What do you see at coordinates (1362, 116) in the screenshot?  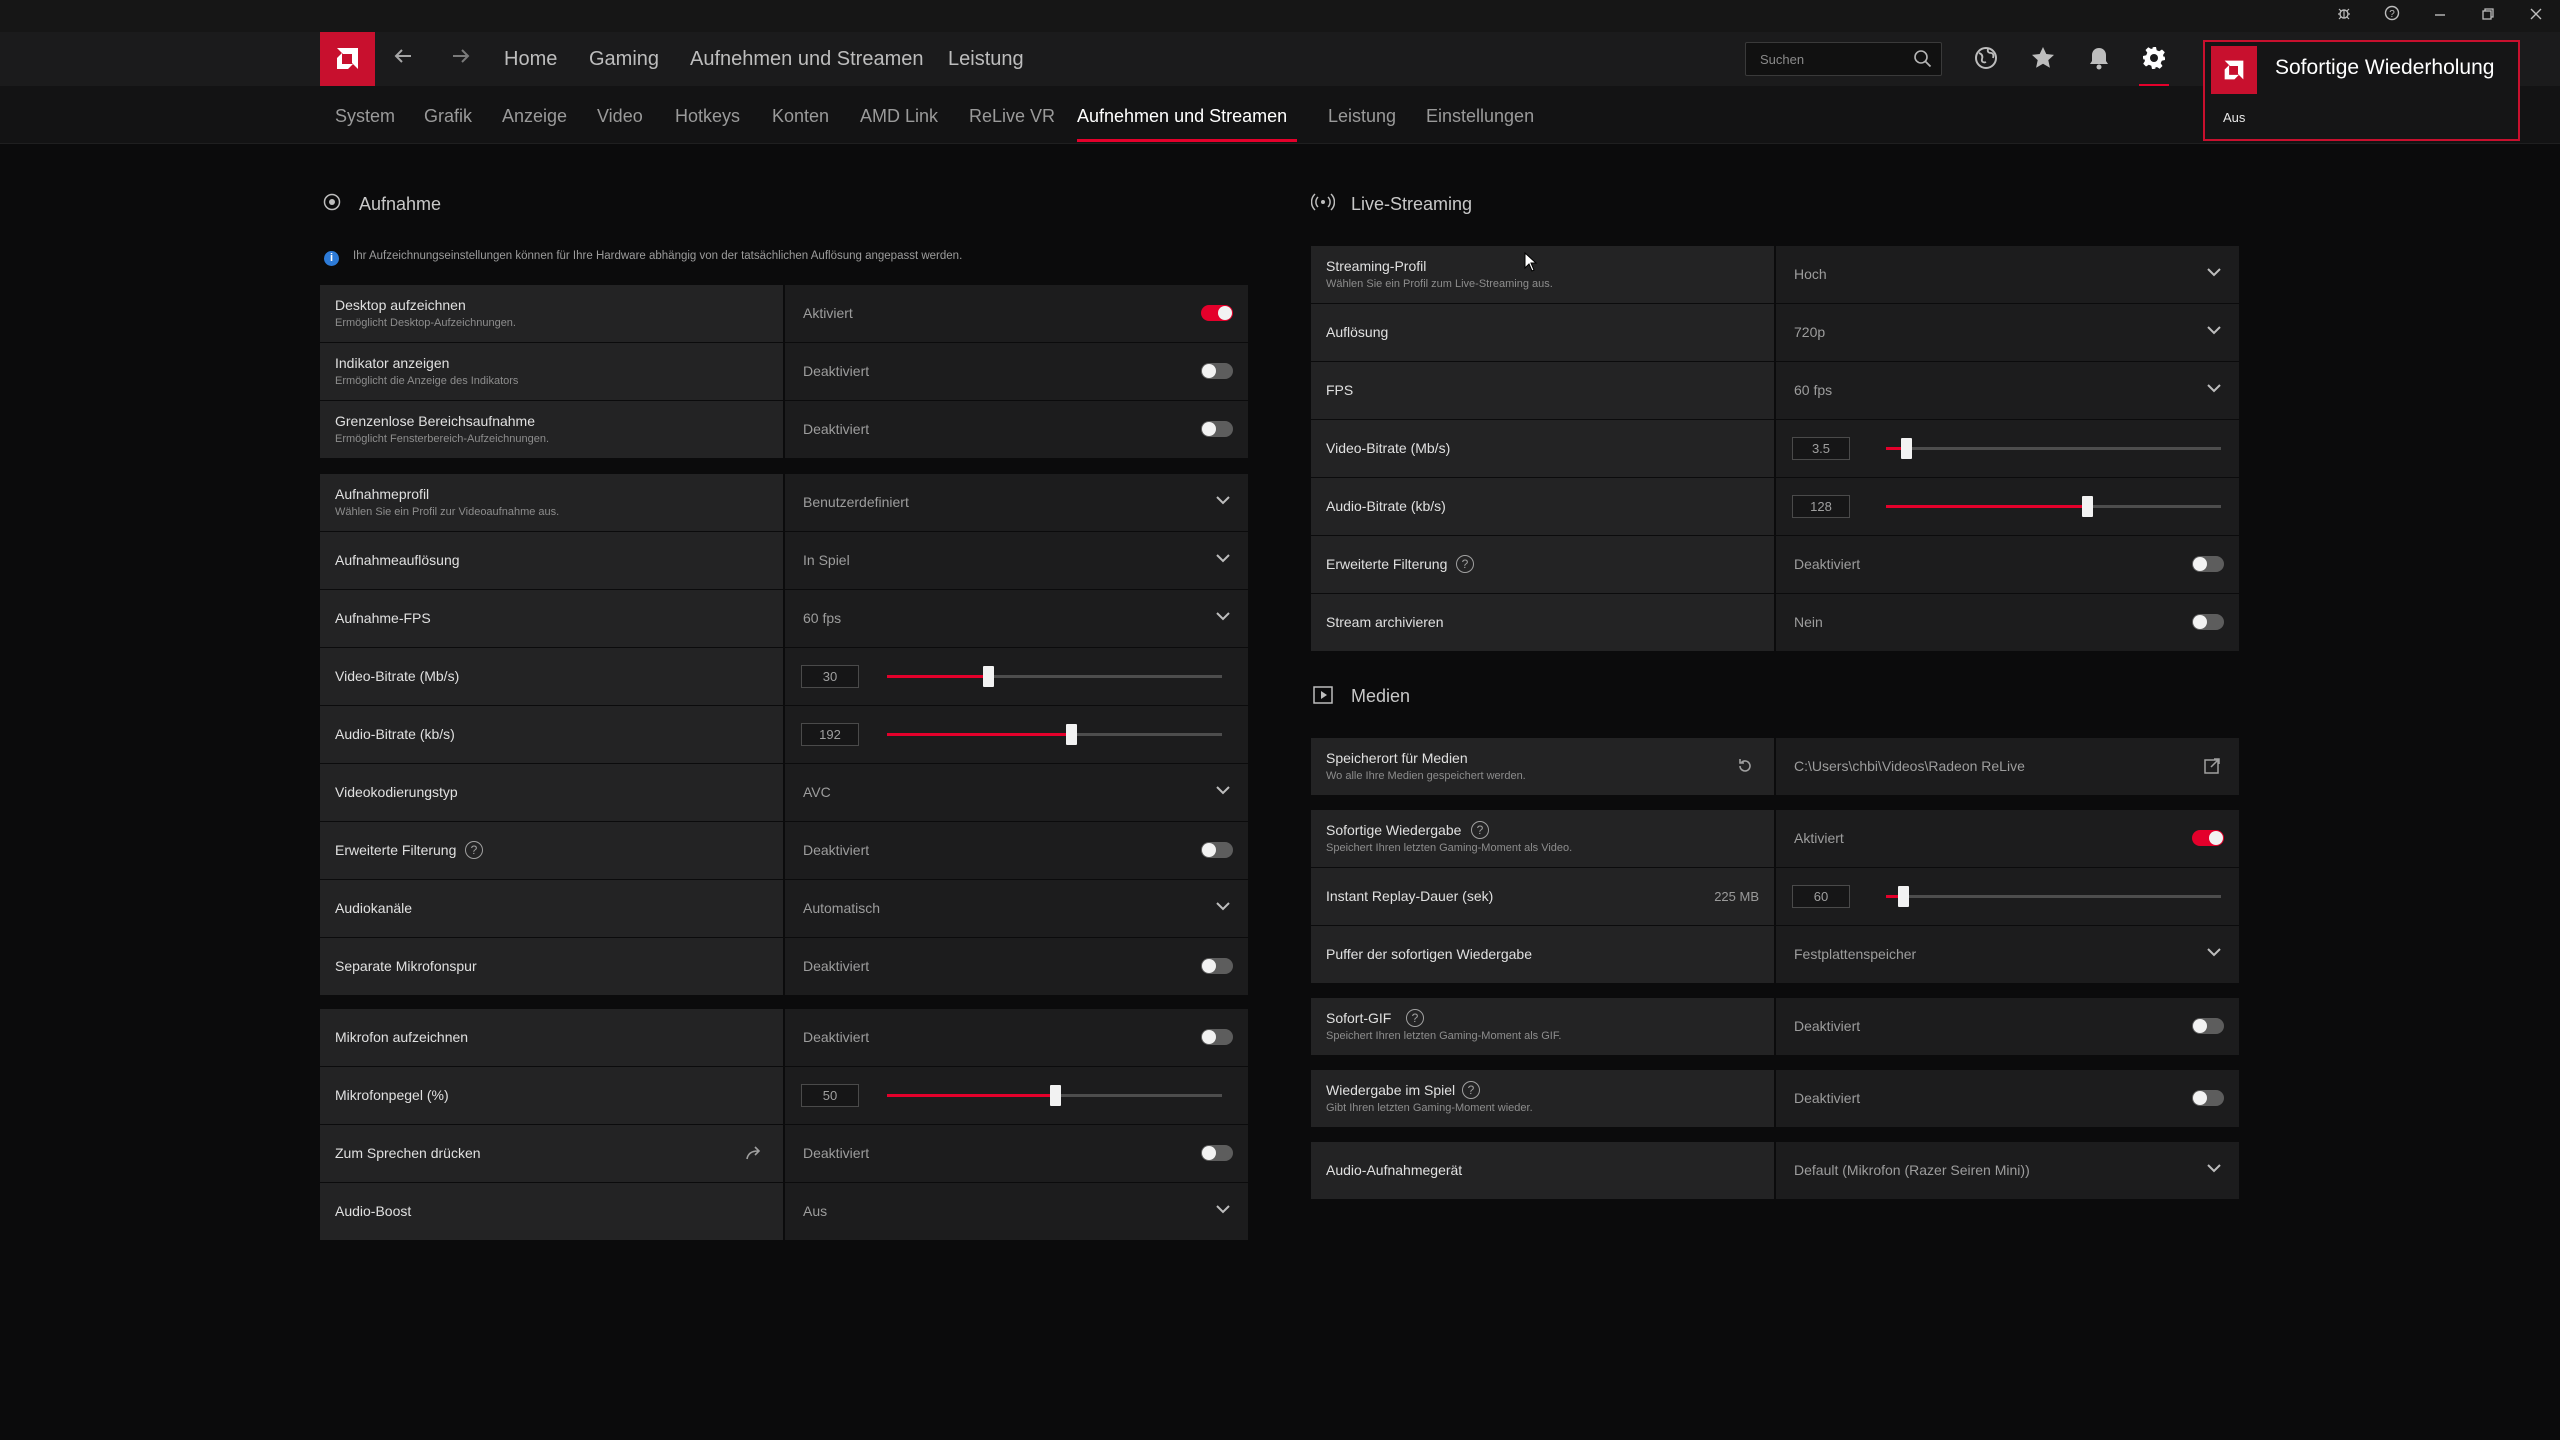 I see `tab-leistung: Leistung` at bounding box center [1362, 116].